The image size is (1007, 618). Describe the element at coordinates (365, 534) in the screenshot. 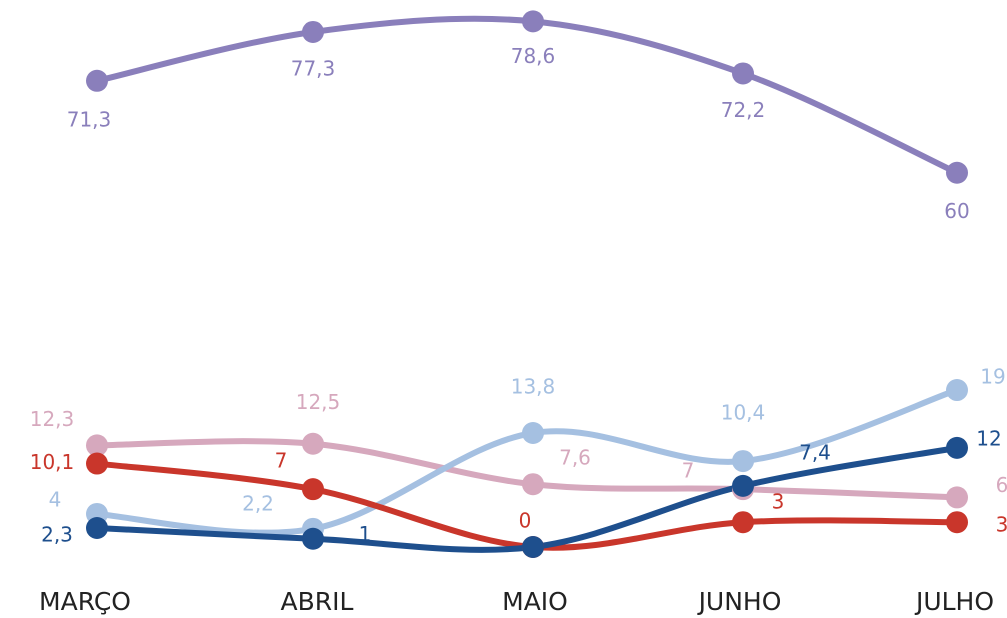

I see `value-label: 1` at that location.